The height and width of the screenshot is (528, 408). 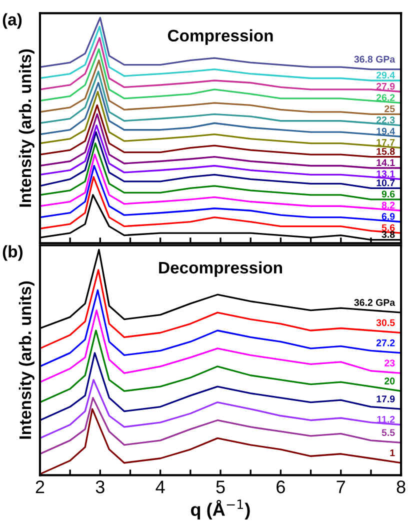 What do you see at coordinates (388, 216) in the screenshot?
I see `series-label: 6.9` at bounding box center [388, 216].